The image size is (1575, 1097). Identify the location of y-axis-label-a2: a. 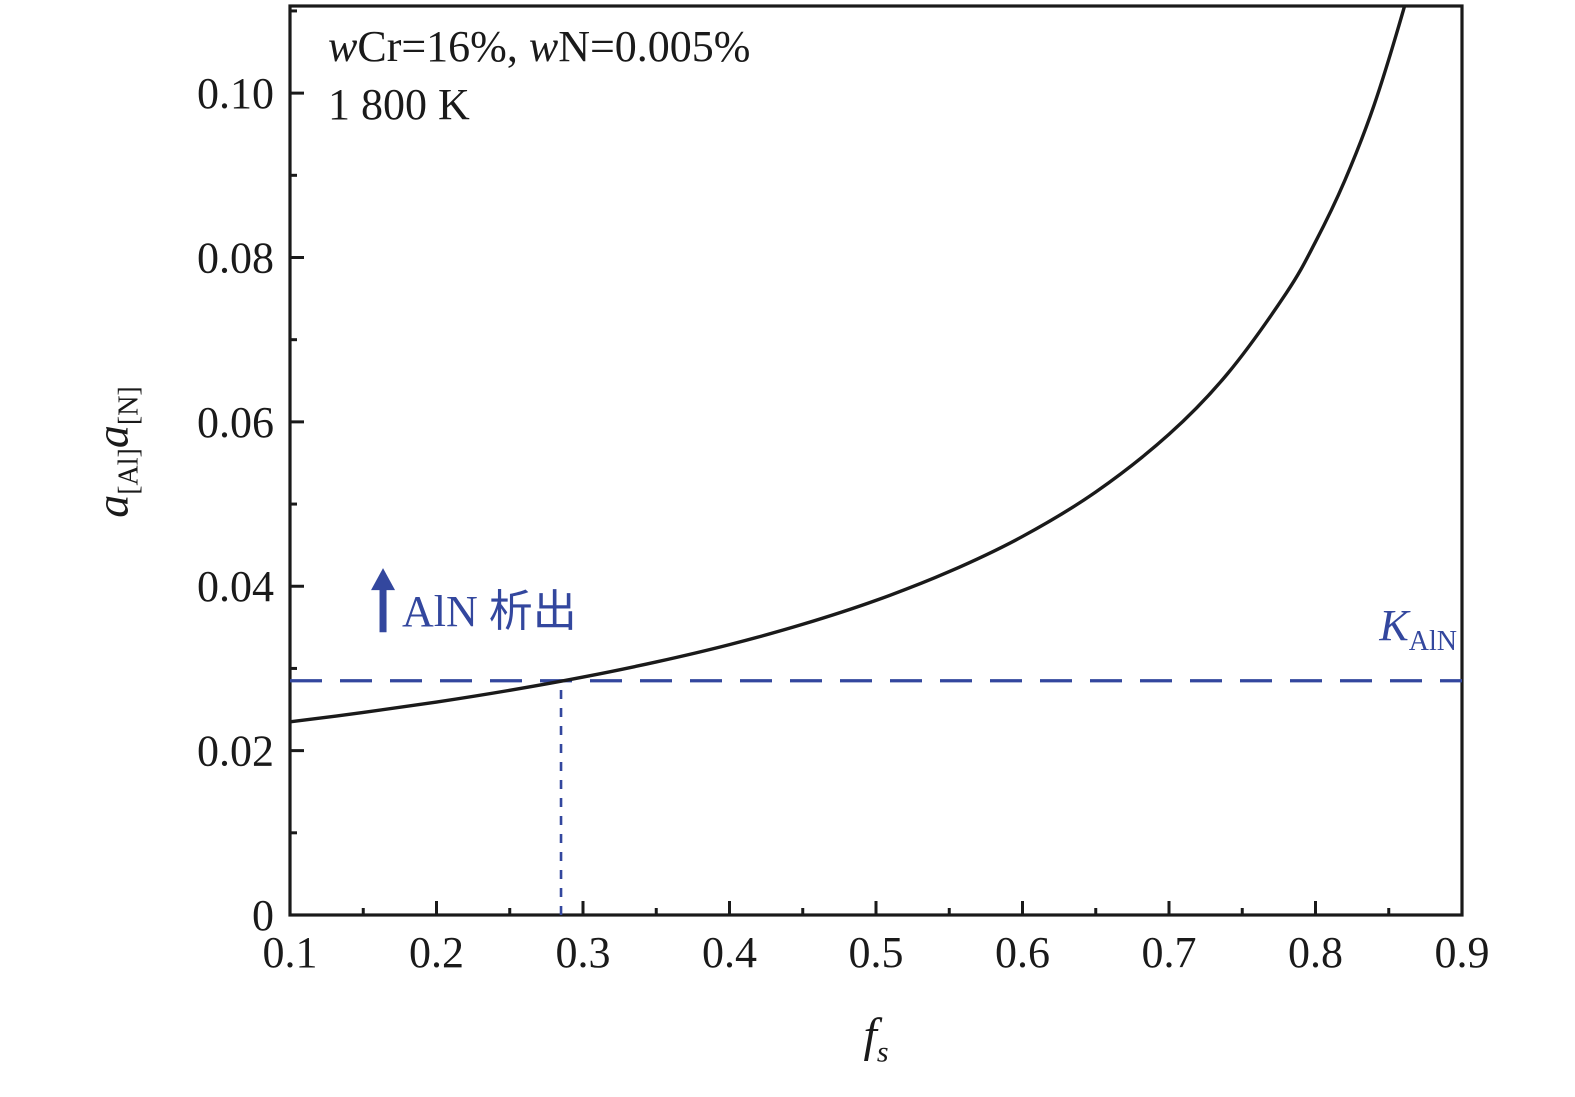
(112, 437).